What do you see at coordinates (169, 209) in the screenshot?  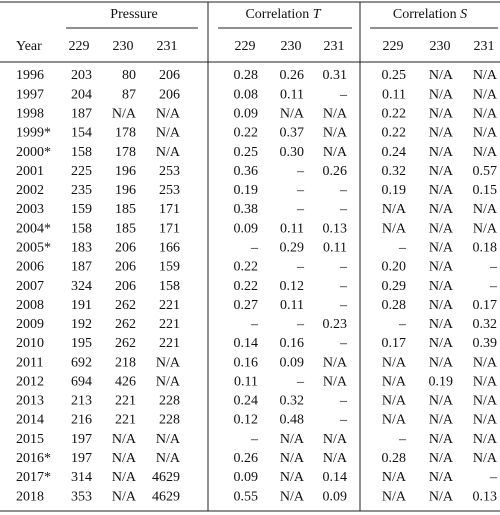 I see `cell: 171` at bounding box center [169, 209].